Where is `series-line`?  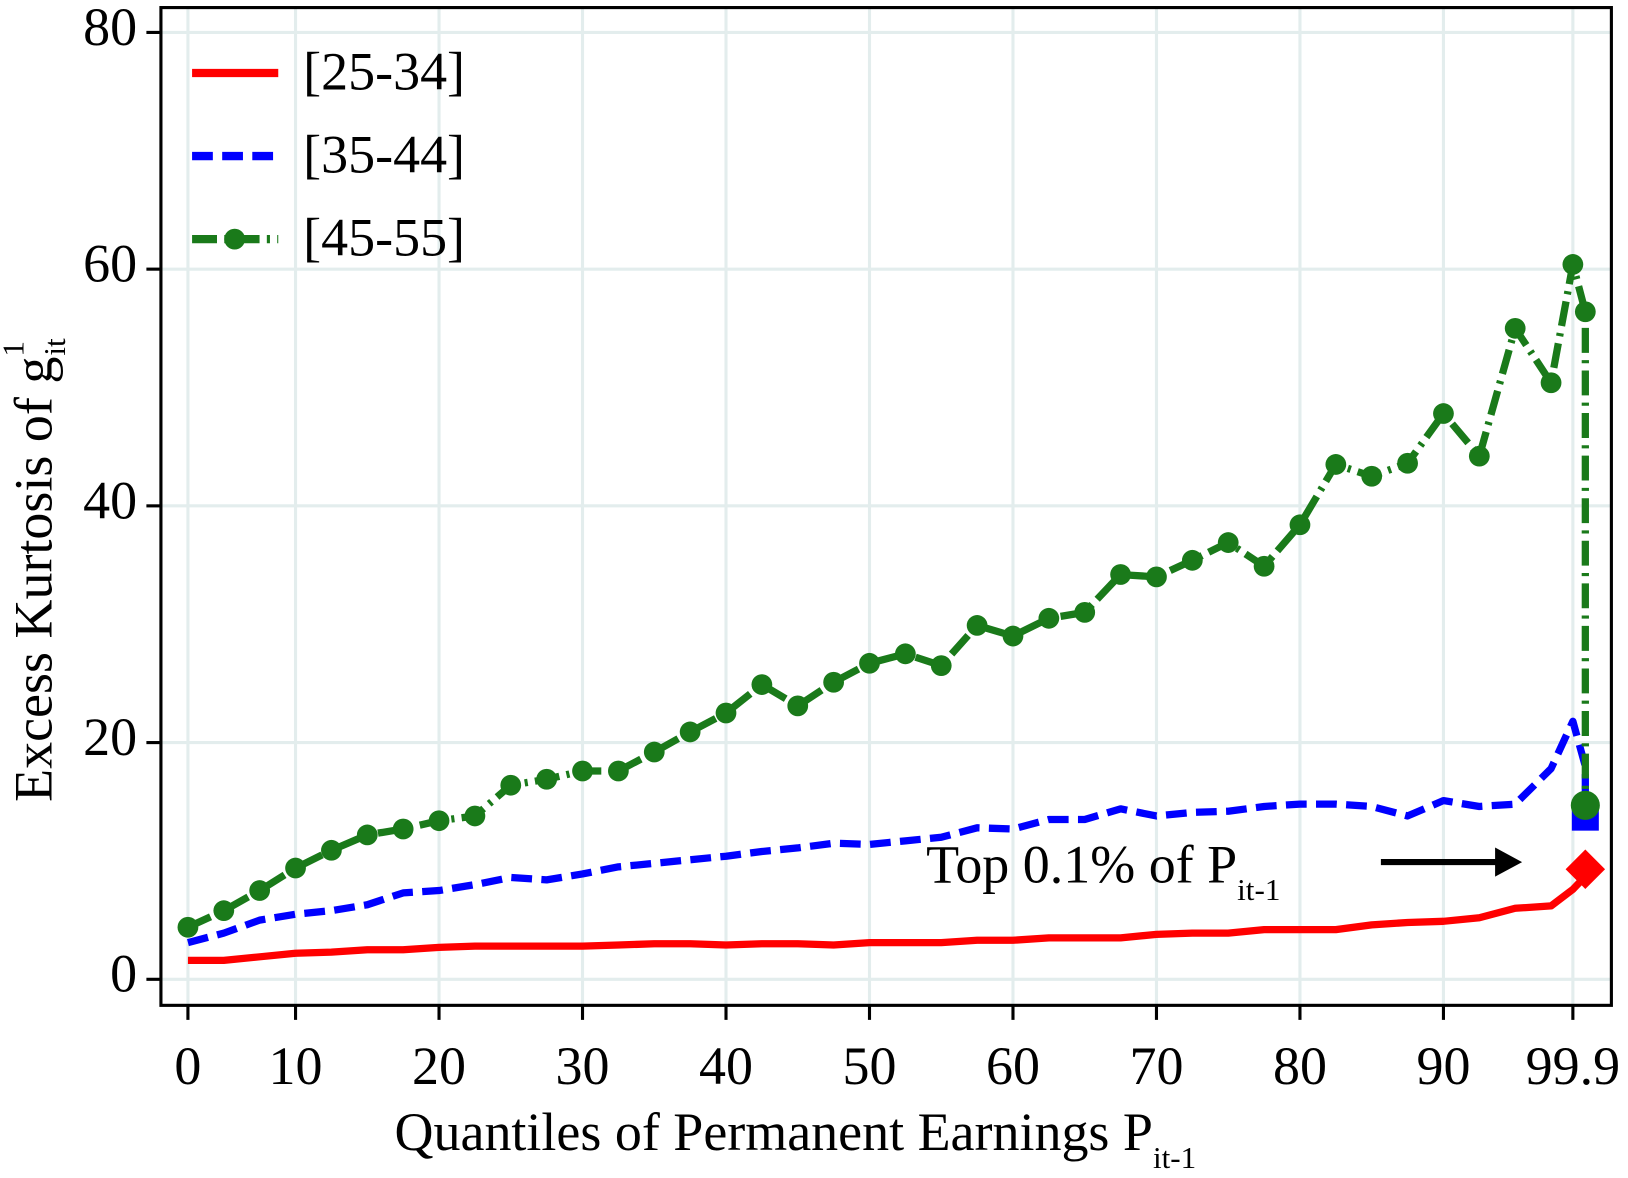
series-line is located at coordinates (888, 917).